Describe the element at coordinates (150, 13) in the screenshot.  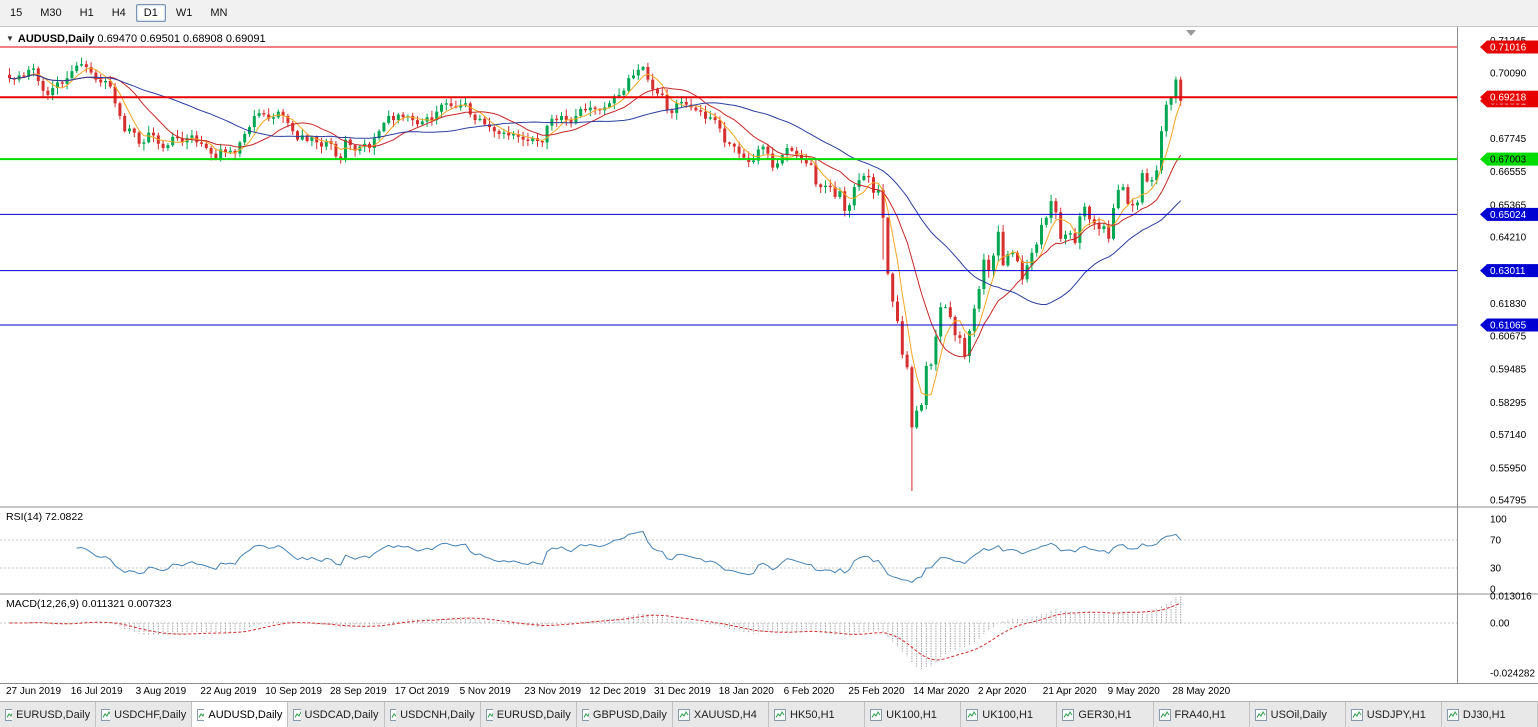
I see `timeframe-button-d1: D1` at that location.